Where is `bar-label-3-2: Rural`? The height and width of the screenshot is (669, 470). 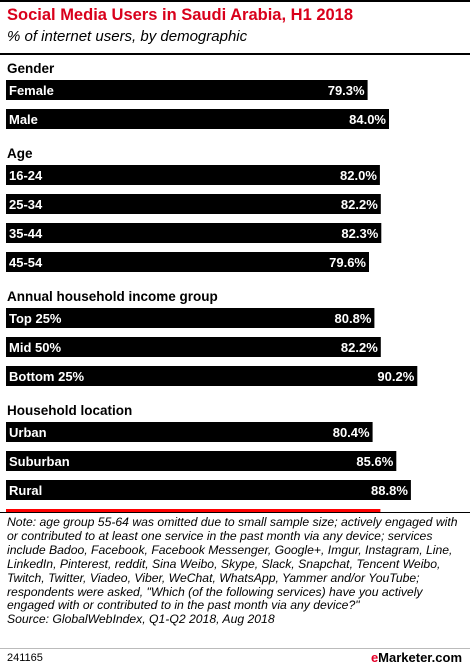 bar-label-3-2: Rural is located at coordinates (25, 490).